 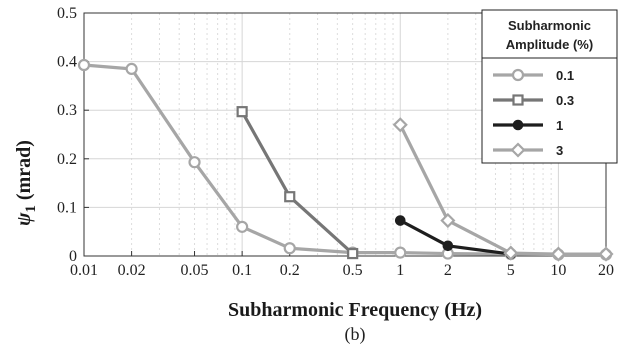 I want to click on legend-label: 1, so click(x=559, y=125).